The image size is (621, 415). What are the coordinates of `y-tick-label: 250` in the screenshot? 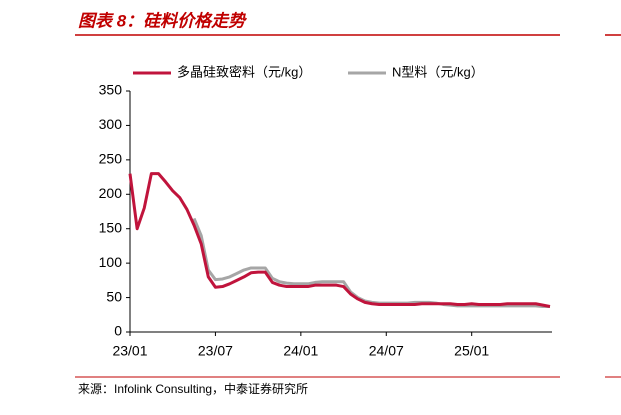 It's located at (111, 159).